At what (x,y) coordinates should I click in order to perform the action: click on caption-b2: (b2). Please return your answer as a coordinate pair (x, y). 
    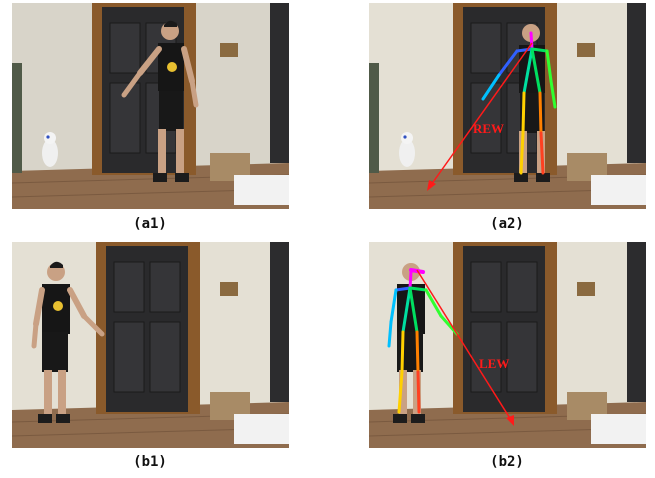
    Looking at the image, I should click on (507, 462).